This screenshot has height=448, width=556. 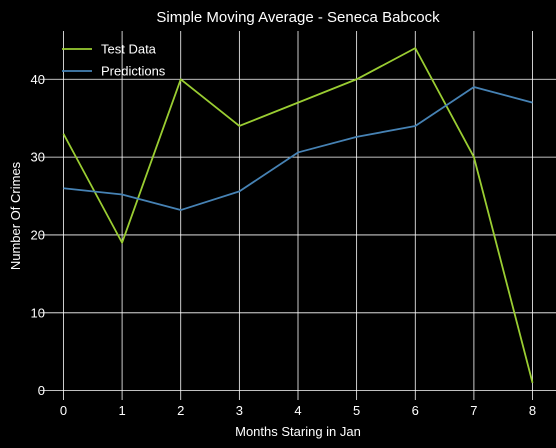 I want to click on x-tick-label: 2, so click(x=180, y=410).